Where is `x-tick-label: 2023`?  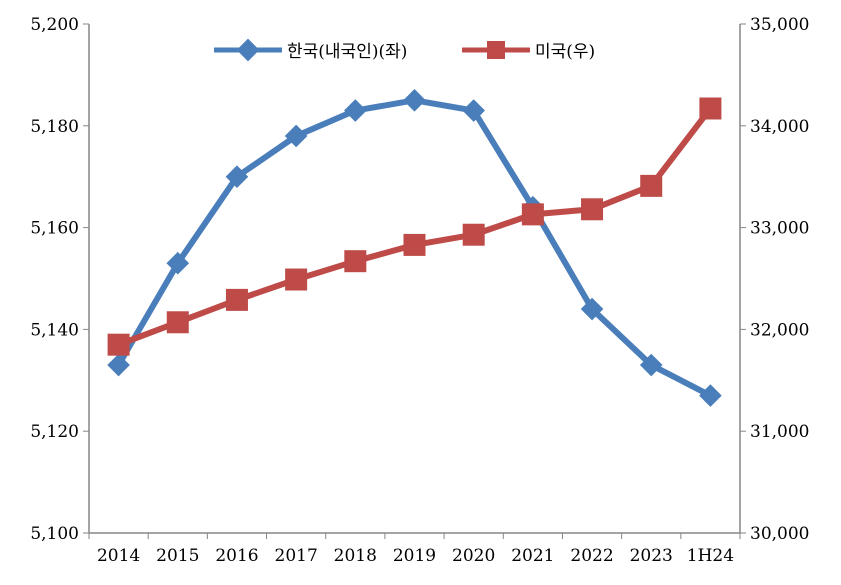
x-tick-label: 2023 is located at coordinates (651, 556).